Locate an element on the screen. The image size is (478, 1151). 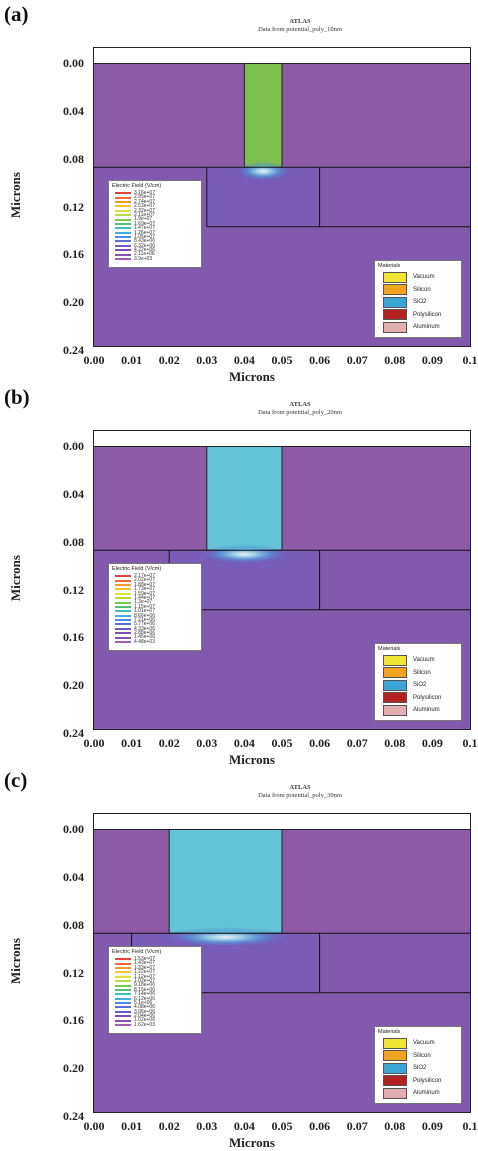
field-value-label: 2.11e+06 is located at coordinates (144, 254).